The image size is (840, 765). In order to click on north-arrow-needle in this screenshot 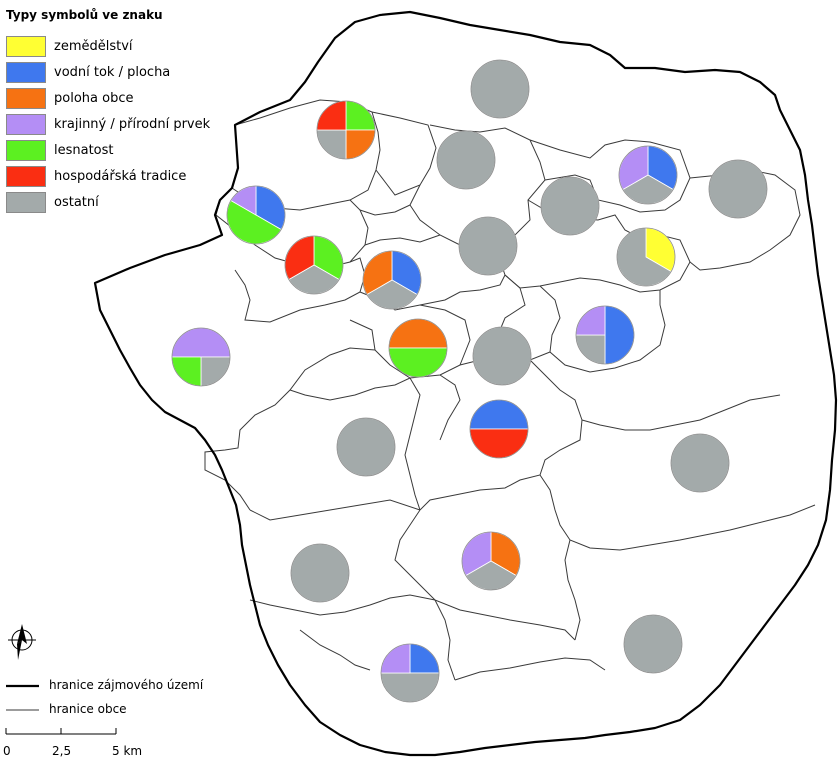, I will do `click(22, 634)`.